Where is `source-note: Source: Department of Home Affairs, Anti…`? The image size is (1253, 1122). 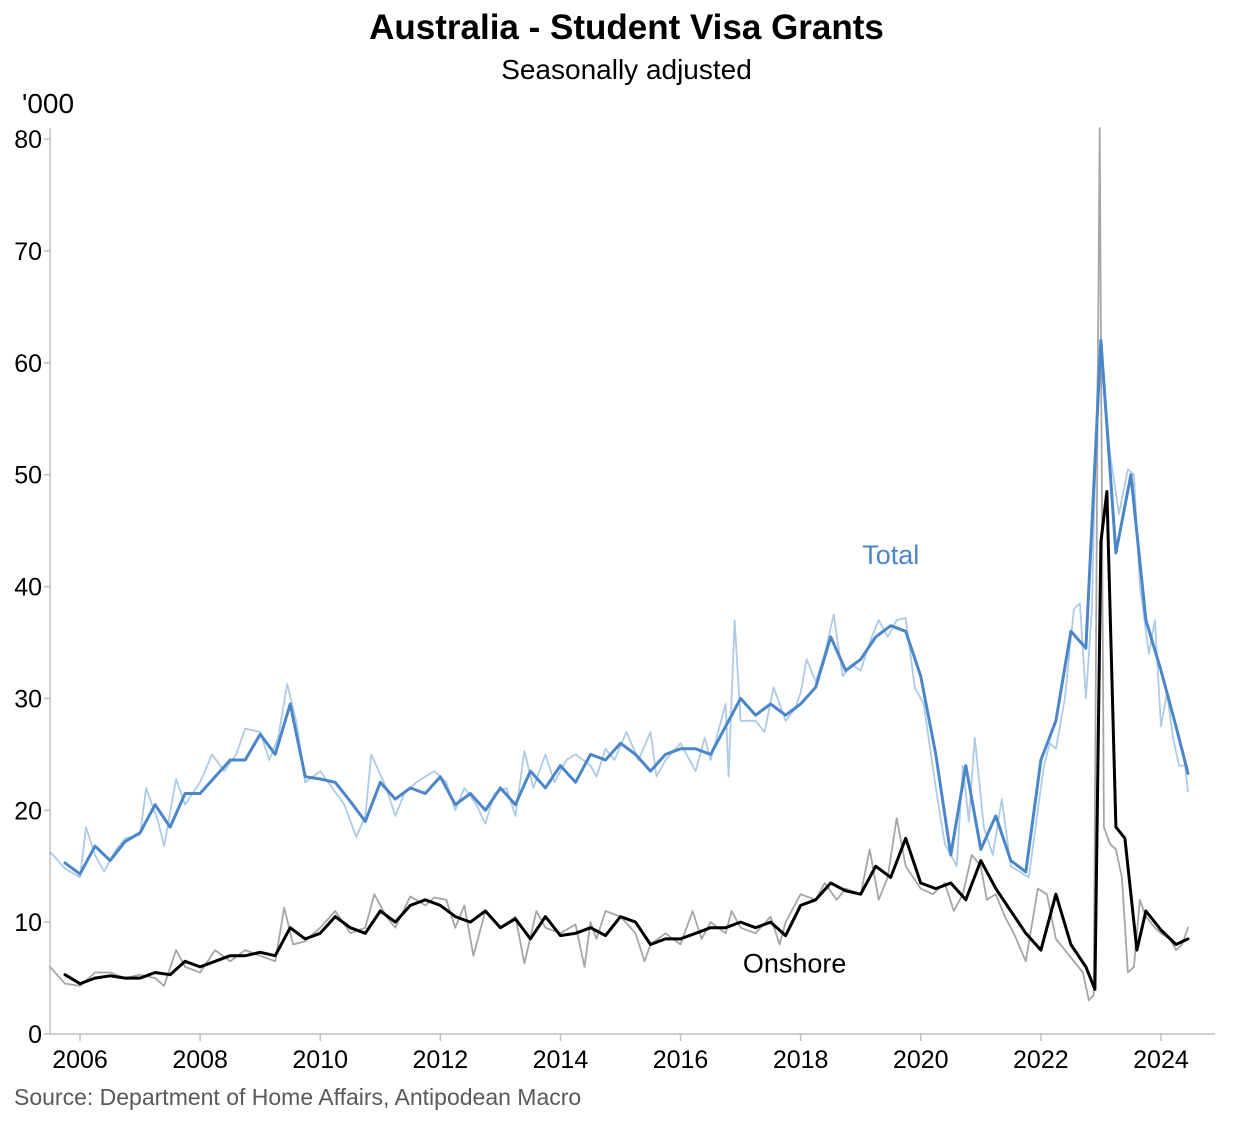
source-note: Source: Department of Home Affairs, Anti… is located at coordinates (298, 1097).